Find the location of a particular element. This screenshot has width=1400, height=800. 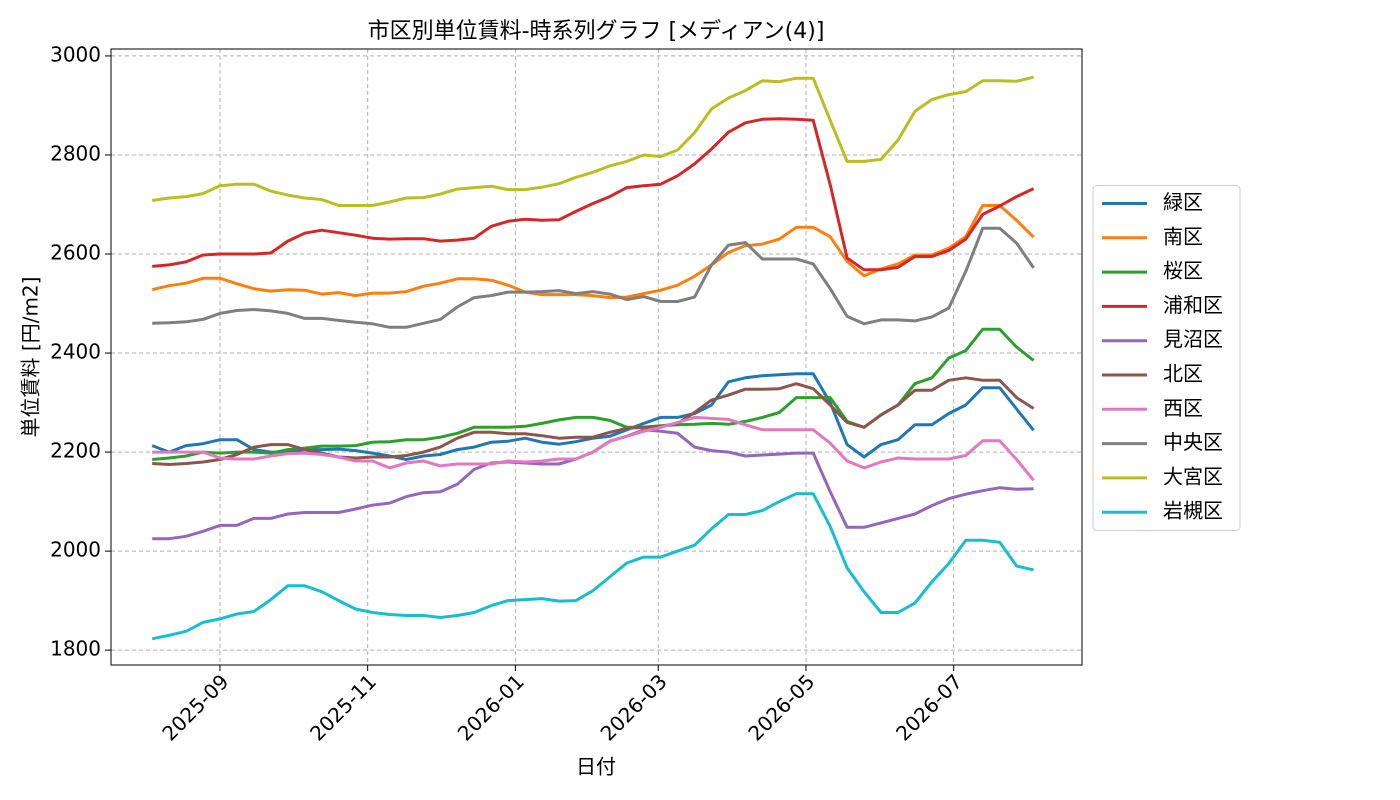

legend-label: 中央区 is located at coordinates (1193, 442).